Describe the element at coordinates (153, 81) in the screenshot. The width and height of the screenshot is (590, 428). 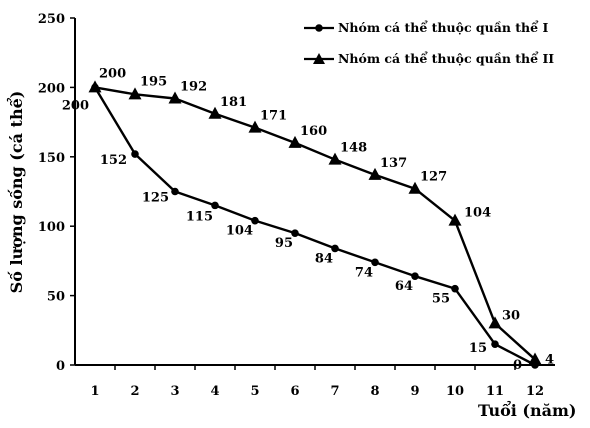
I see `data-label-series-2: 195` at that location.